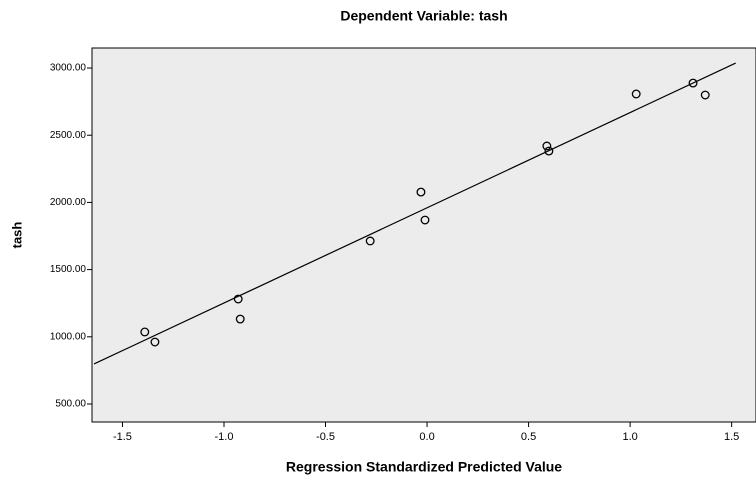 The width and height of the screenshot is (756, 485). What do you see at coordinates (629, 437) in the screenshot?
I see `x-tick-label: 1.0` at bounding box center [629, 437].